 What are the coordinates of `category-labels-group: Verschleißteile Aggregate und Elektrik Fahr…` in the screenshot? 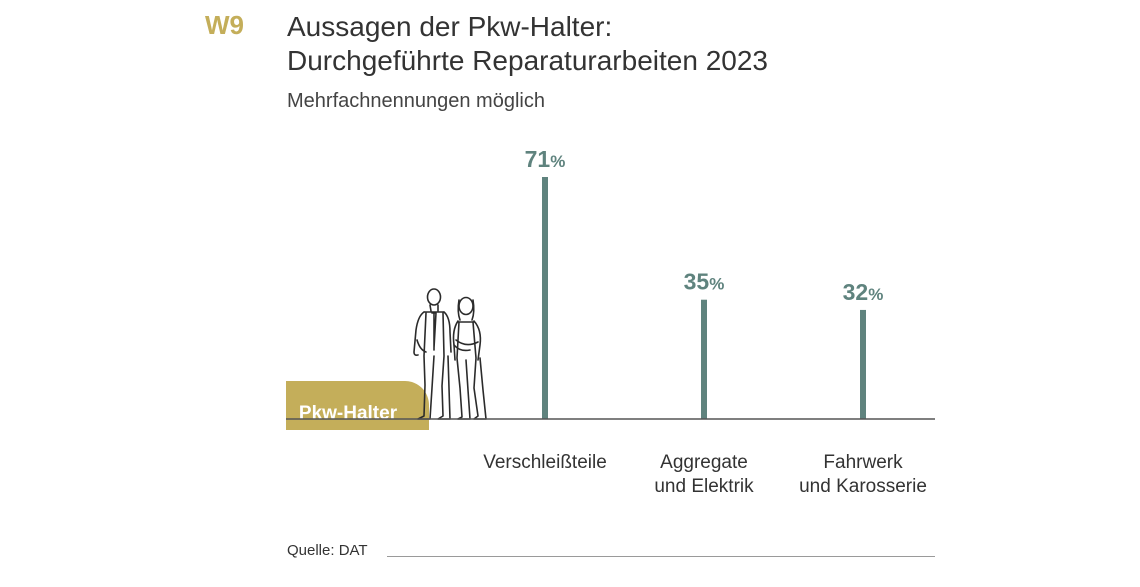 It's located at (705, 474).